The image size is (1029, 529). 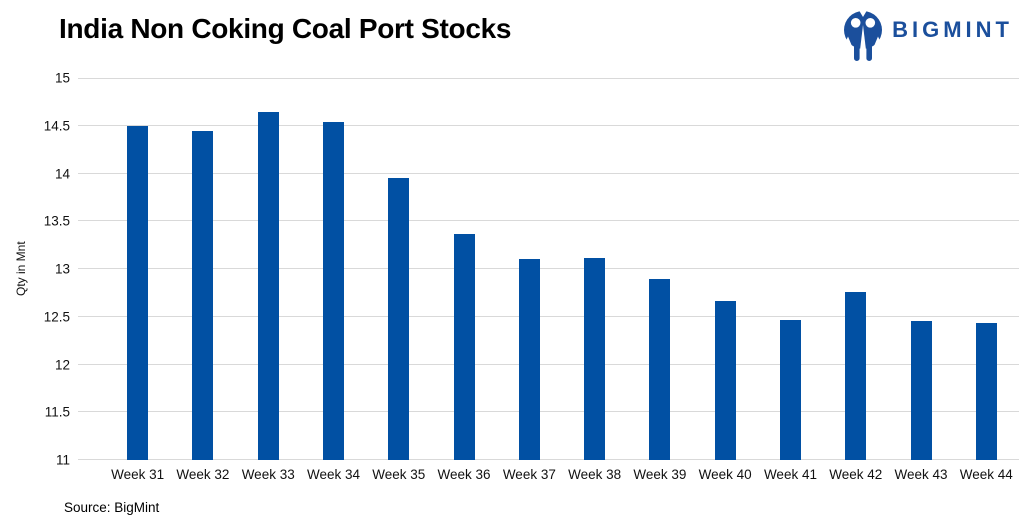 I want to click on y-tick-label-14.5: 14.5, so click(x=56, y=126).